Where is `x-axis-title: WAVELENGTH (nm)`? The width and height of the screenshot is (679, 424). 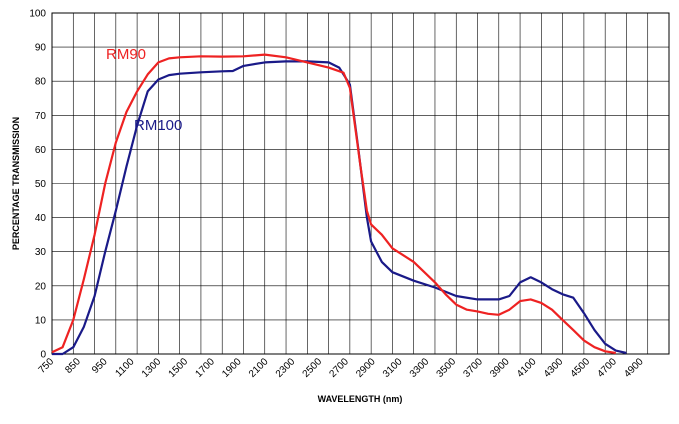
x-axis-title: WAVELENGTH (nm) is located at coordinates (360, 399).